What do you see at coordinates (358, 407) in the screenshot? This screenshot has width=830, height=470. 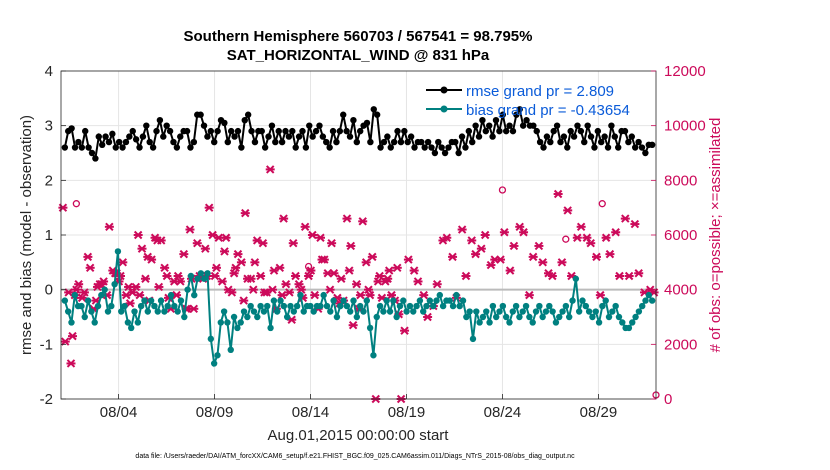 I see `x-axis-ticks: 08/04 08/09 08/14 08/19 08/24 08/29` at bounding box center [358, 407].